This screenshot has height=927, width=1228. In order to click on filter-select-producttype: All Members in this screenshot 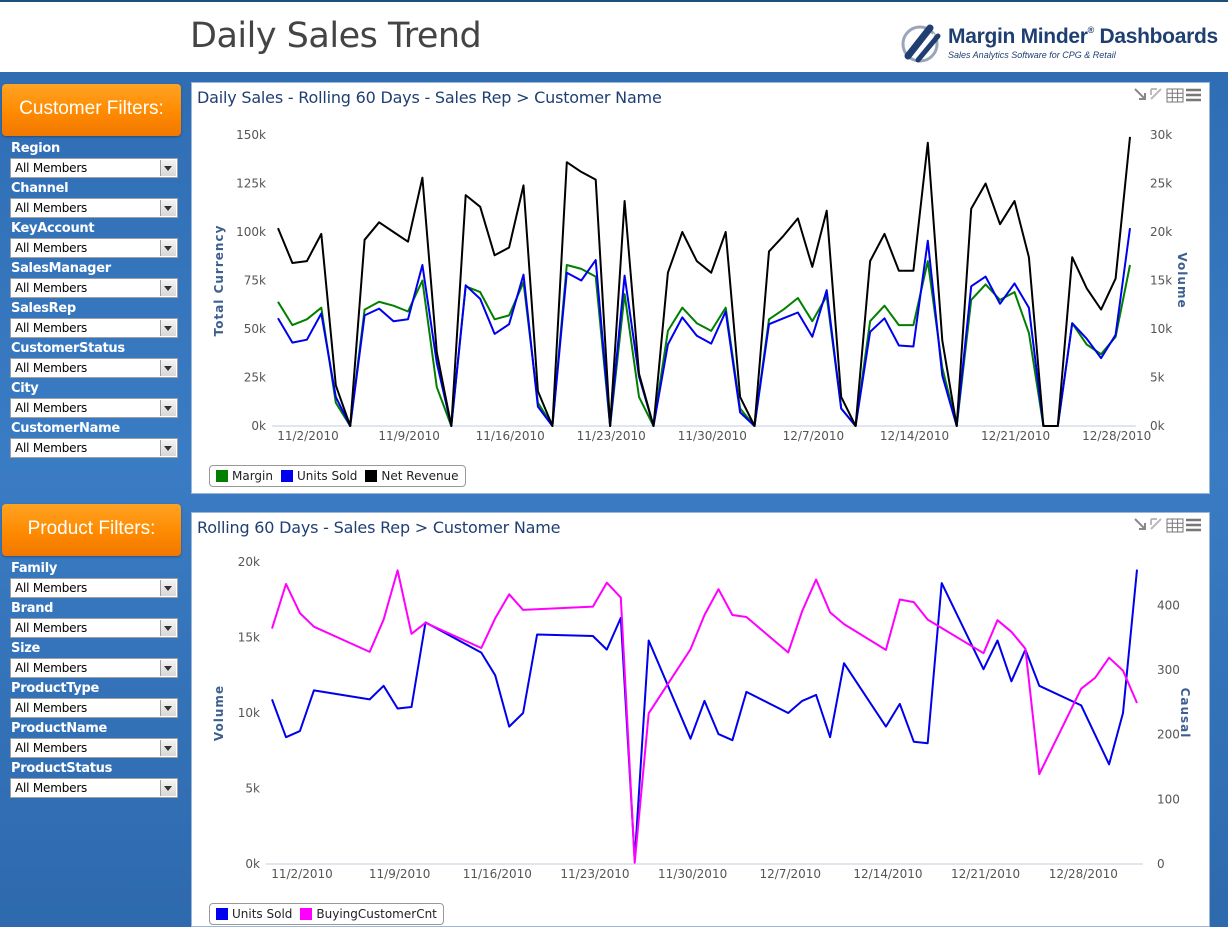, I will do `click(94, 708)`.